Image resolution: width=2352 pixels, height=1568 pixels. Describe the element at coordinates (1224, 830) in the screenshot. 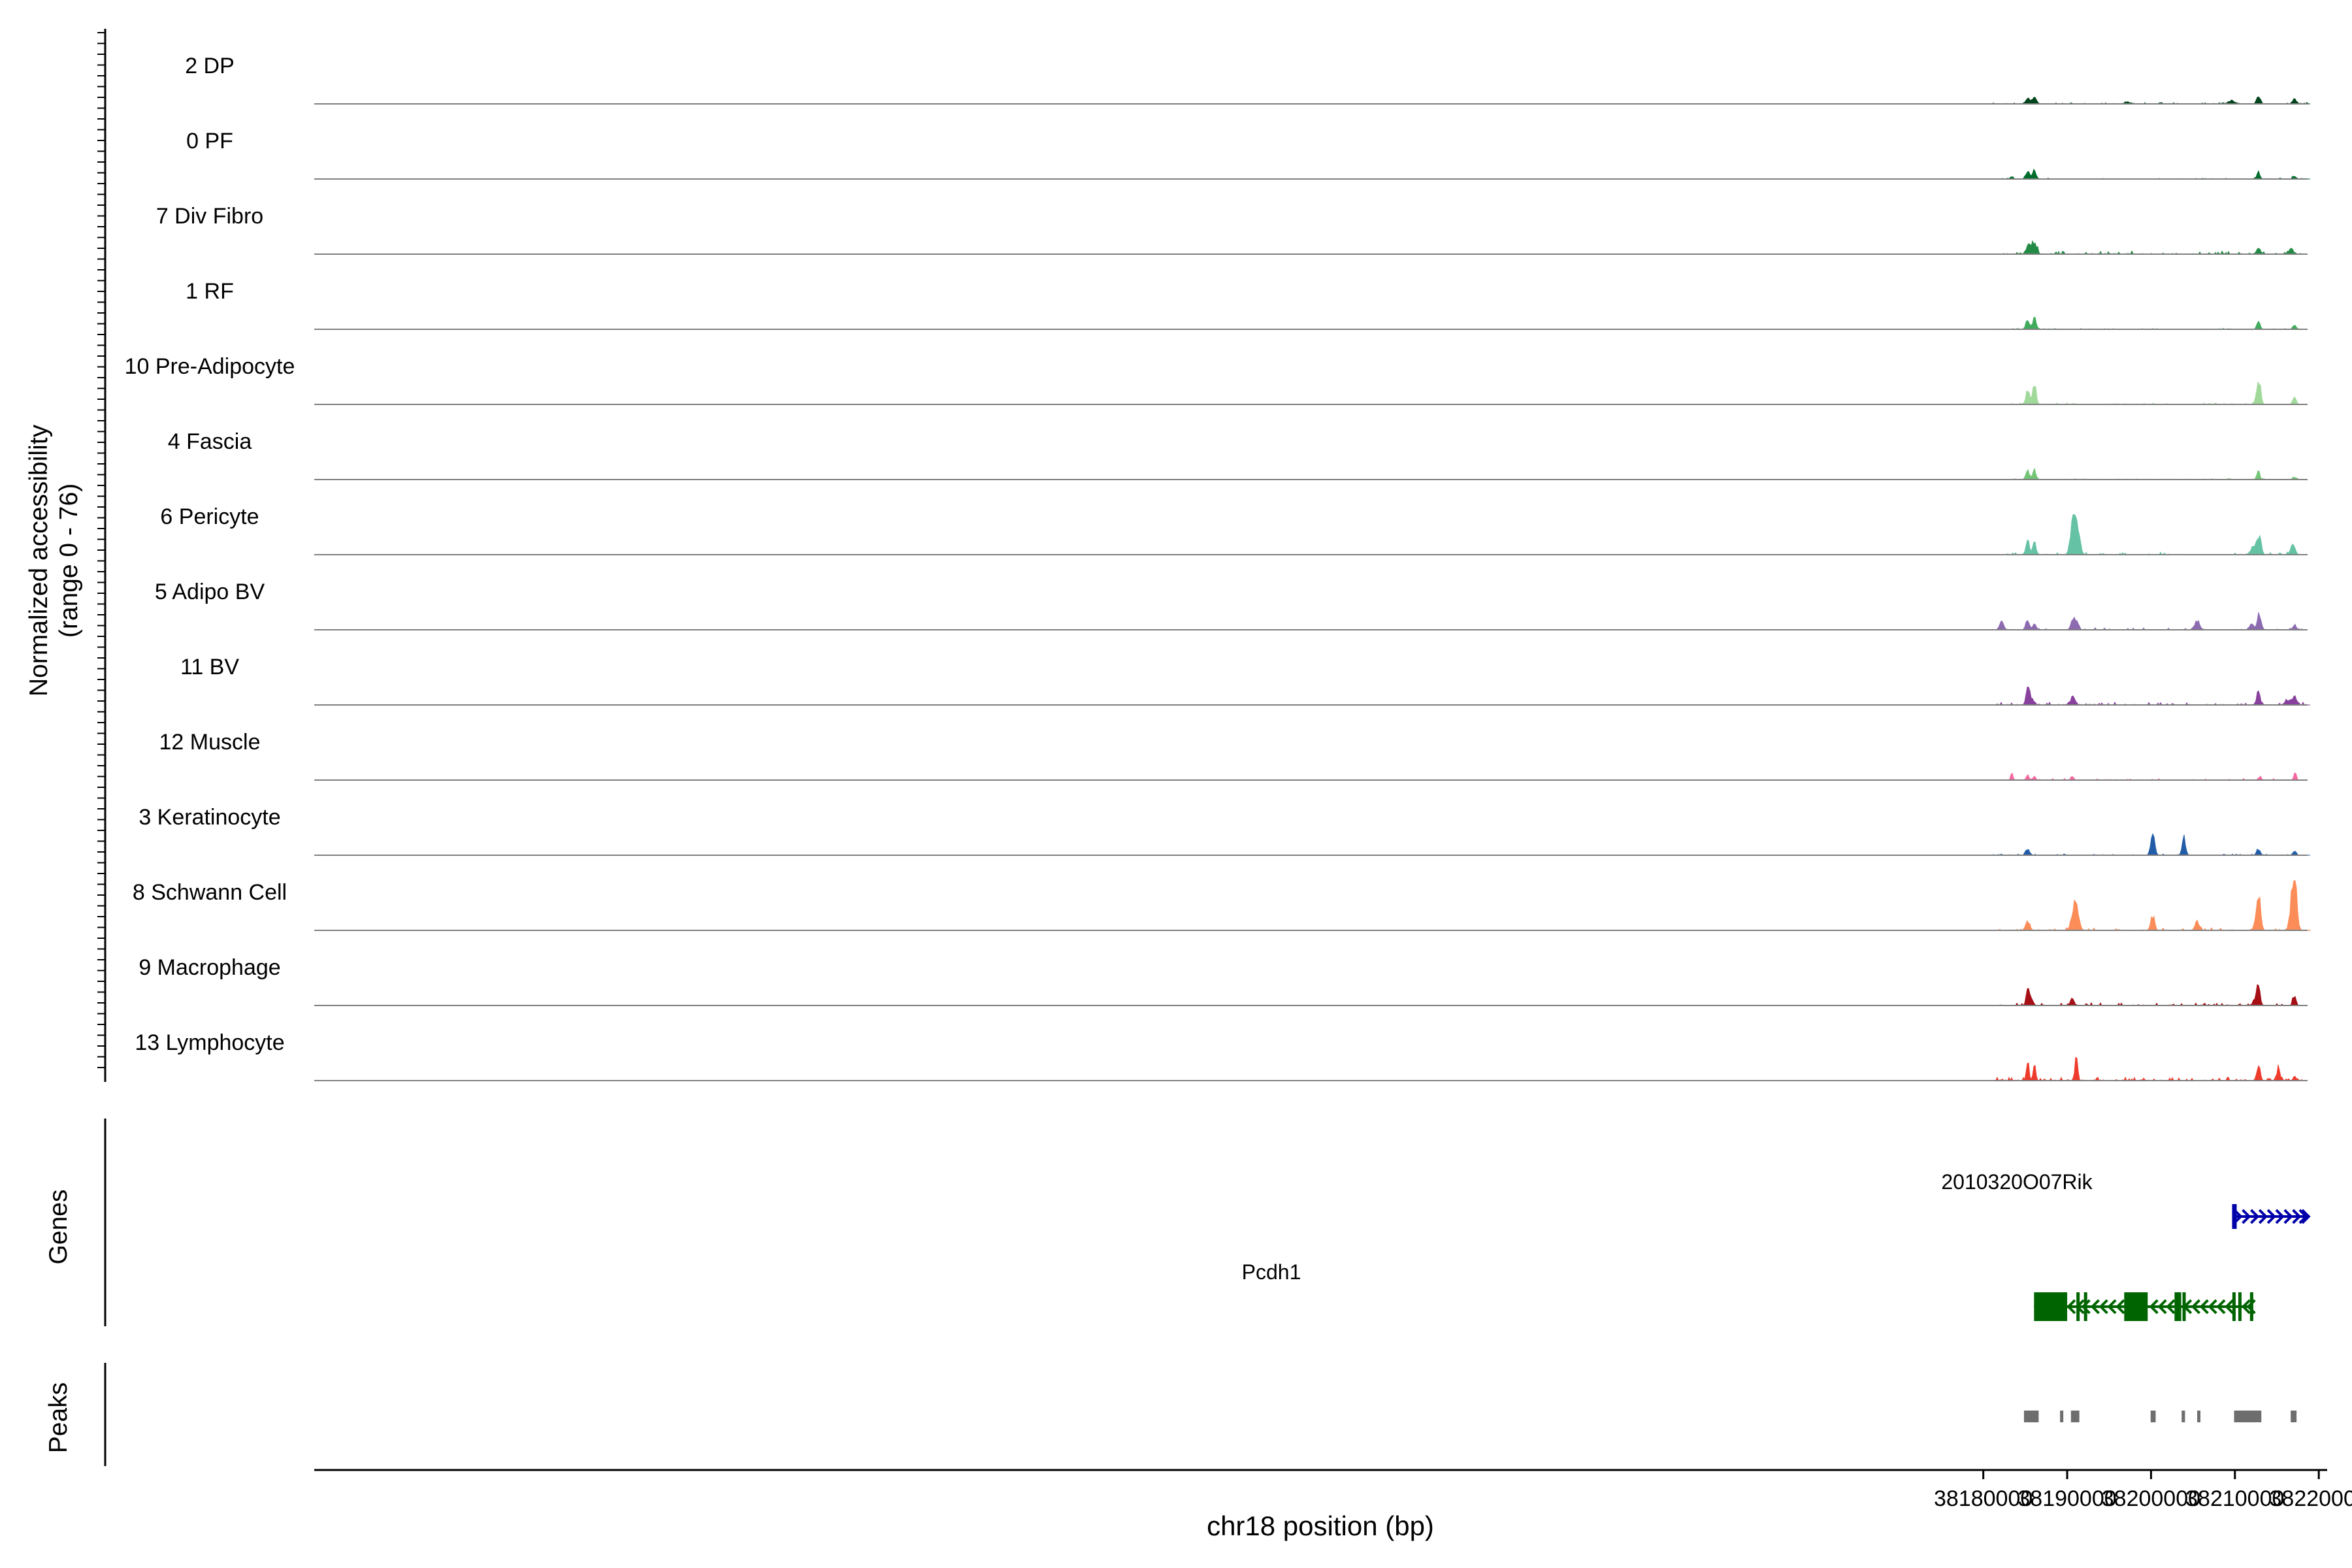

I see `coverage-track: 3 Keratinocyte` at that location.